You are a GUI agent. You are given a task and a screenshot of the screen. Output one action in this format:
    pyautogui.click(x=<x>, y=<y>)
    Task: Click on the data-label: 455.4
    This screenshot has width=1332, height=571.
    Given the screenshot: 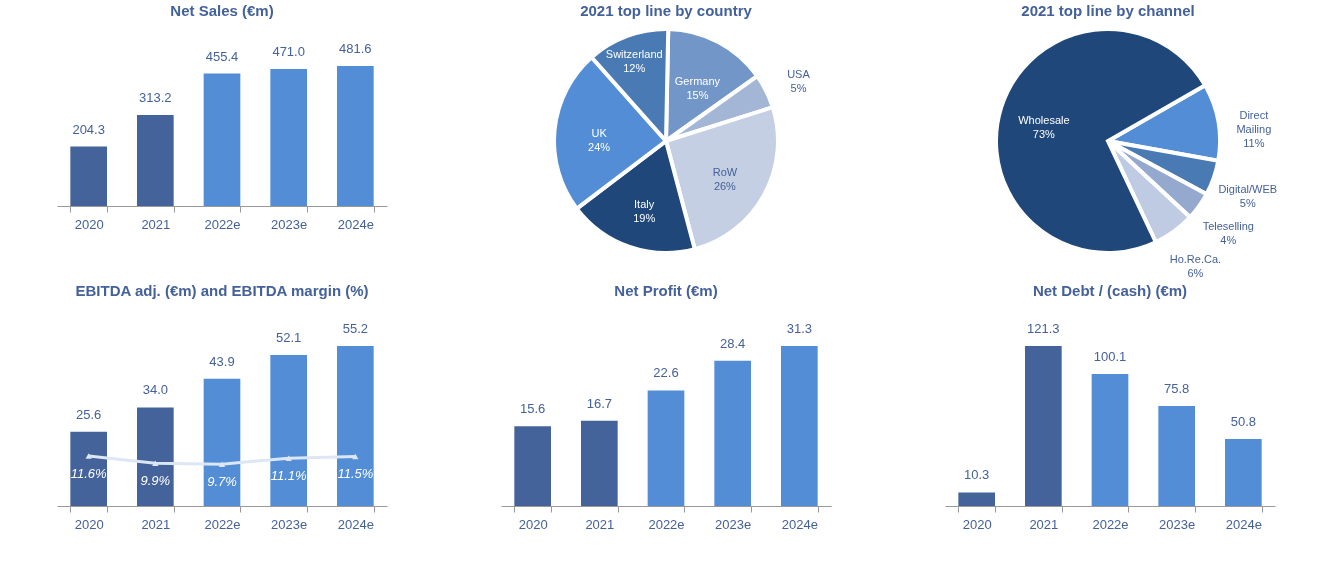 What is the action you would take?
    pyautogui.click(x=222, y=56)
    